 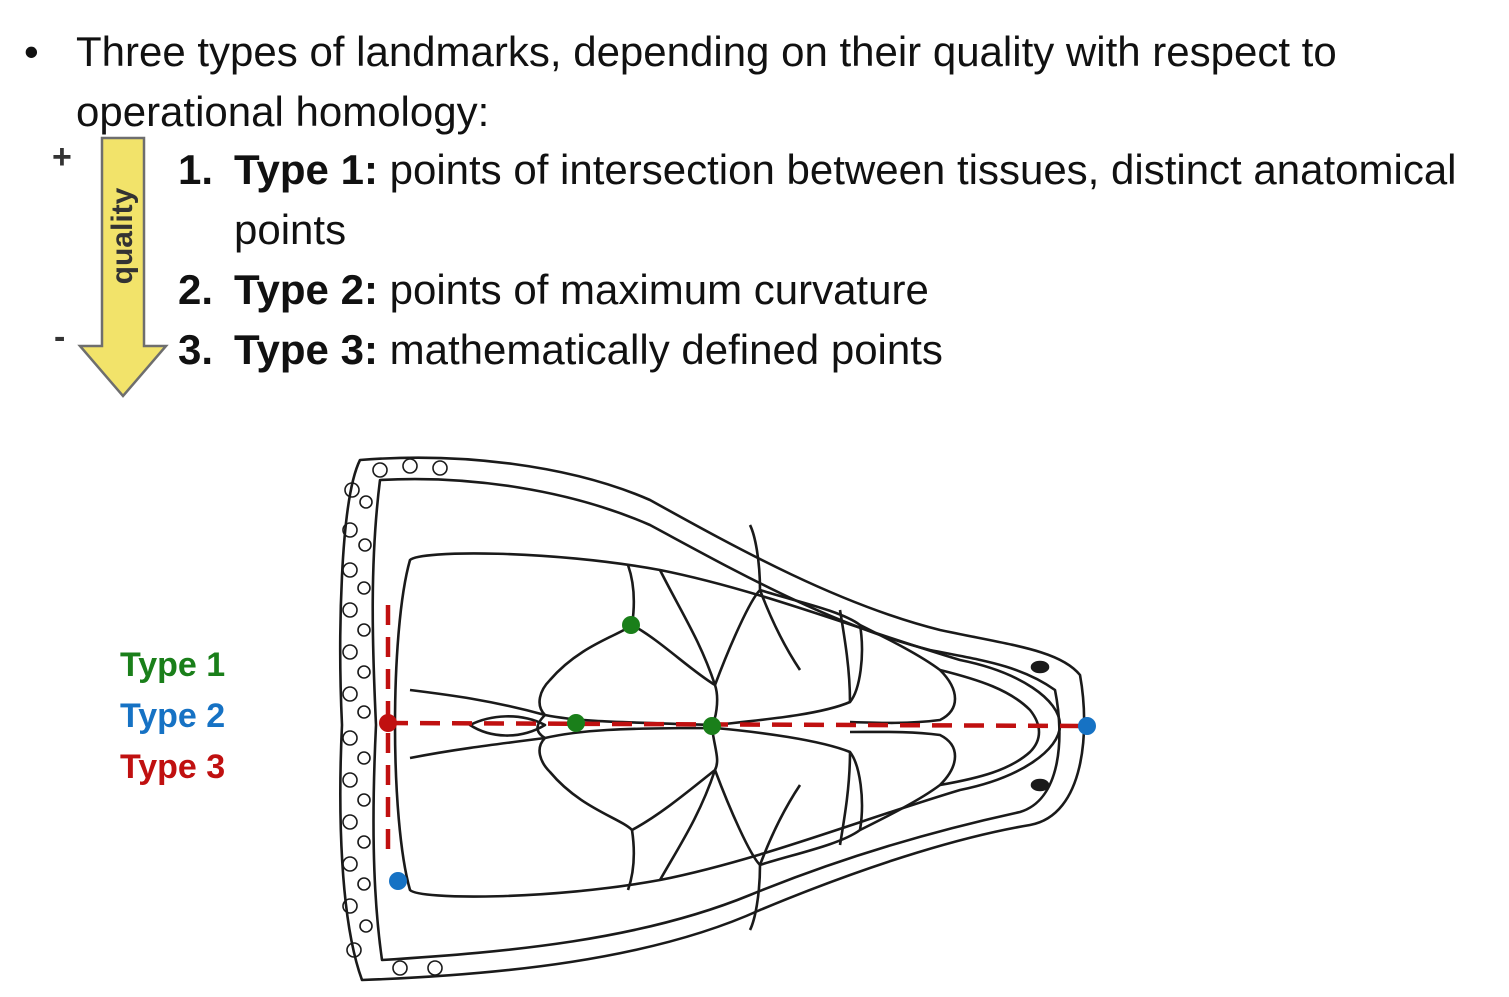 I want to click on plate-internasal-top, so click(x=755, y=557).